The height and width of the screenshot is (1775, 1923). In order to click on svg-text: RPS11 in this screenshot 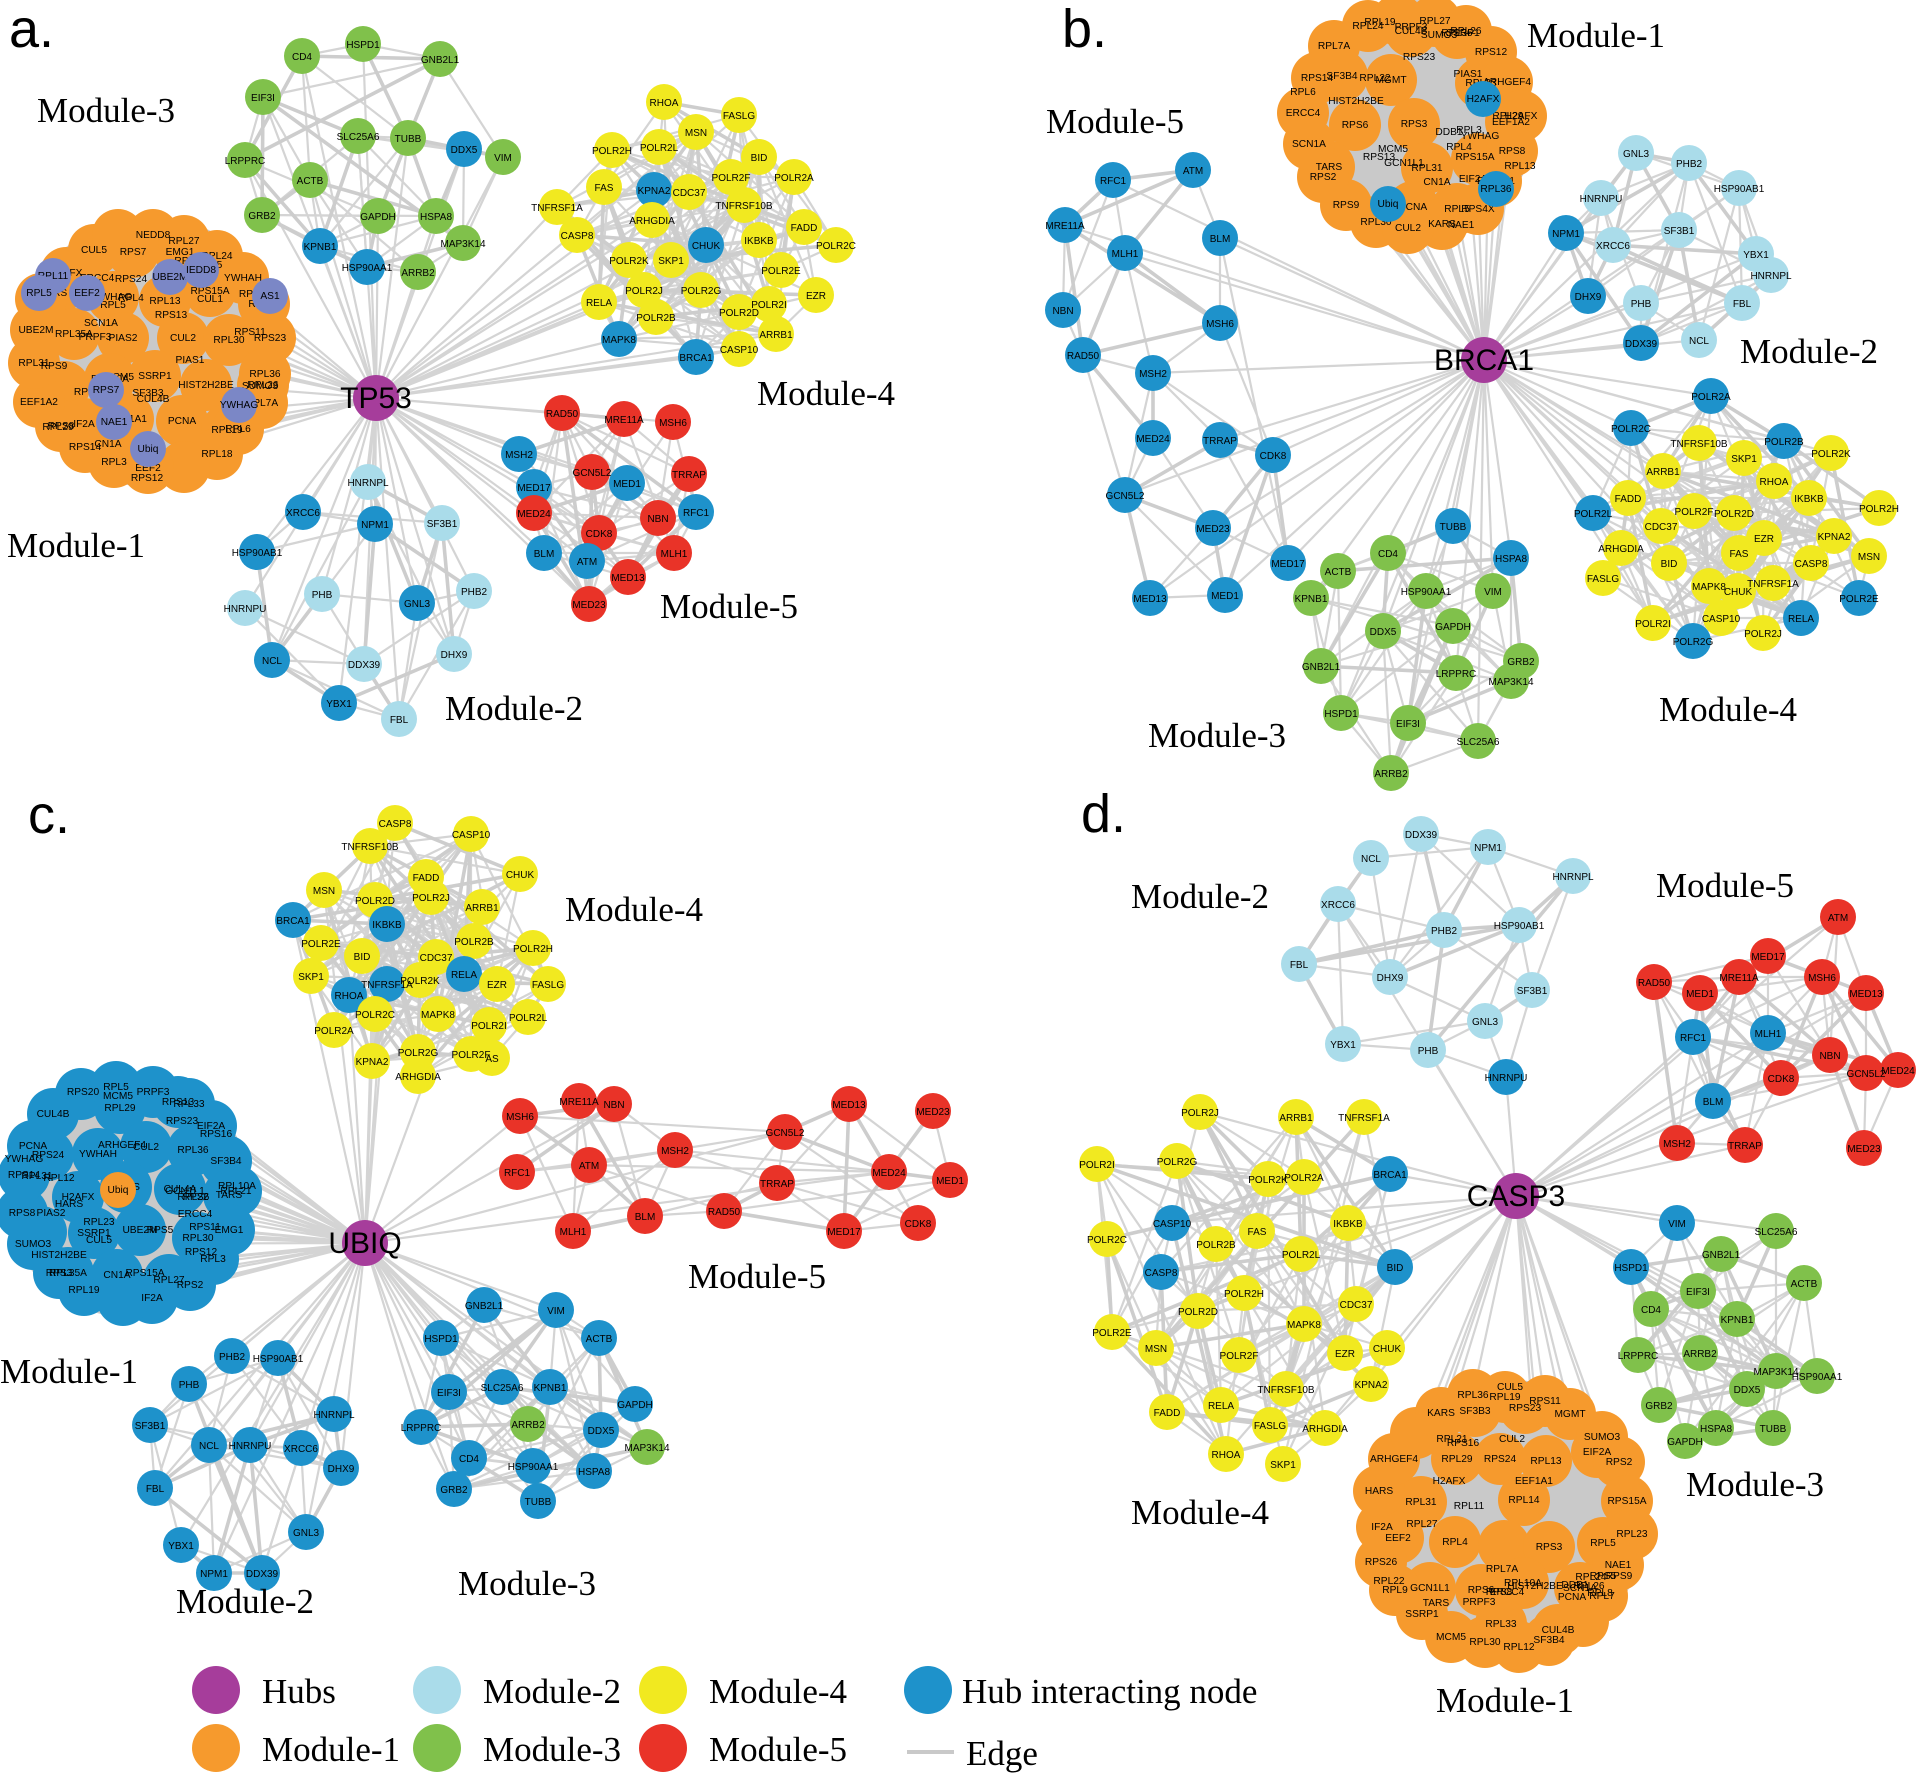, I will do `click(205, 1227)`.